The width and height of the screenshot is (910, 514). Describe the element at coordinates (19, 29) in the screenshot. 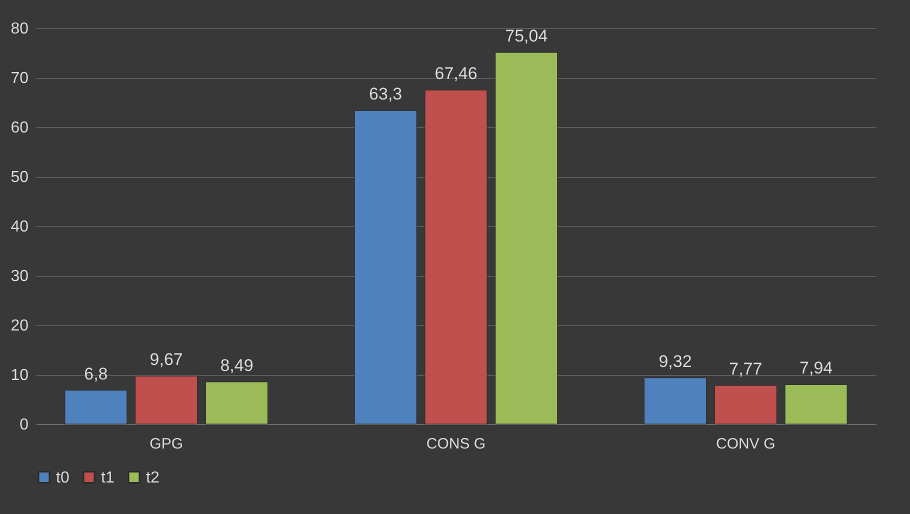

I see `y-tick-label: 80` at that location.